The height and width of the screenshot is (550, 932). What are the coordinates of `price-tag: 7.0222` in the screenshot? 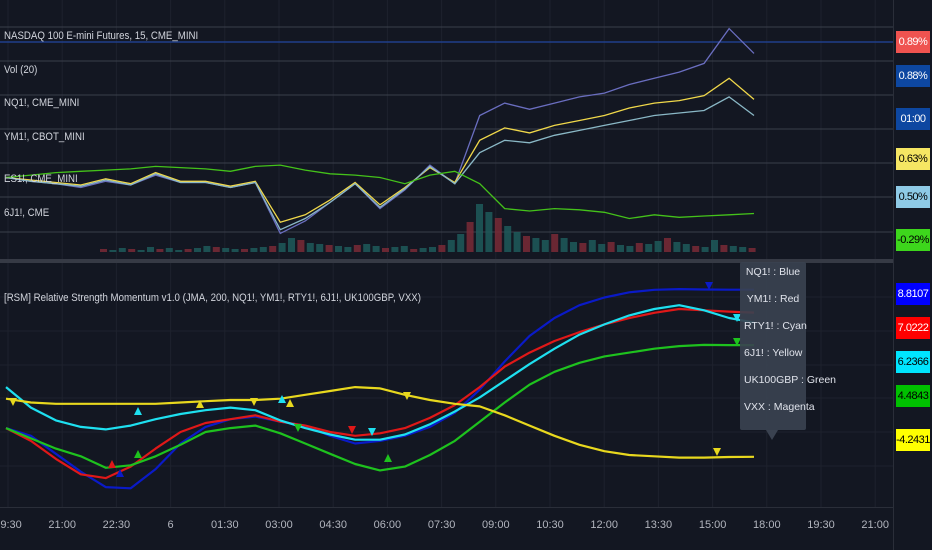 It's located at (913, 328).